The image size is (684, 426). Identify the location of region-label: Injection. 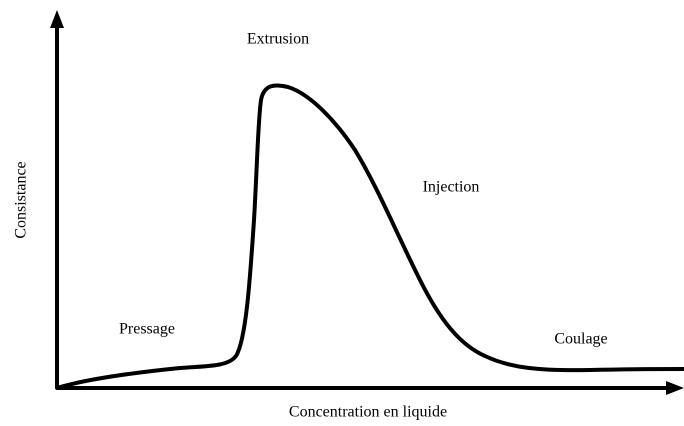
(451, 187).